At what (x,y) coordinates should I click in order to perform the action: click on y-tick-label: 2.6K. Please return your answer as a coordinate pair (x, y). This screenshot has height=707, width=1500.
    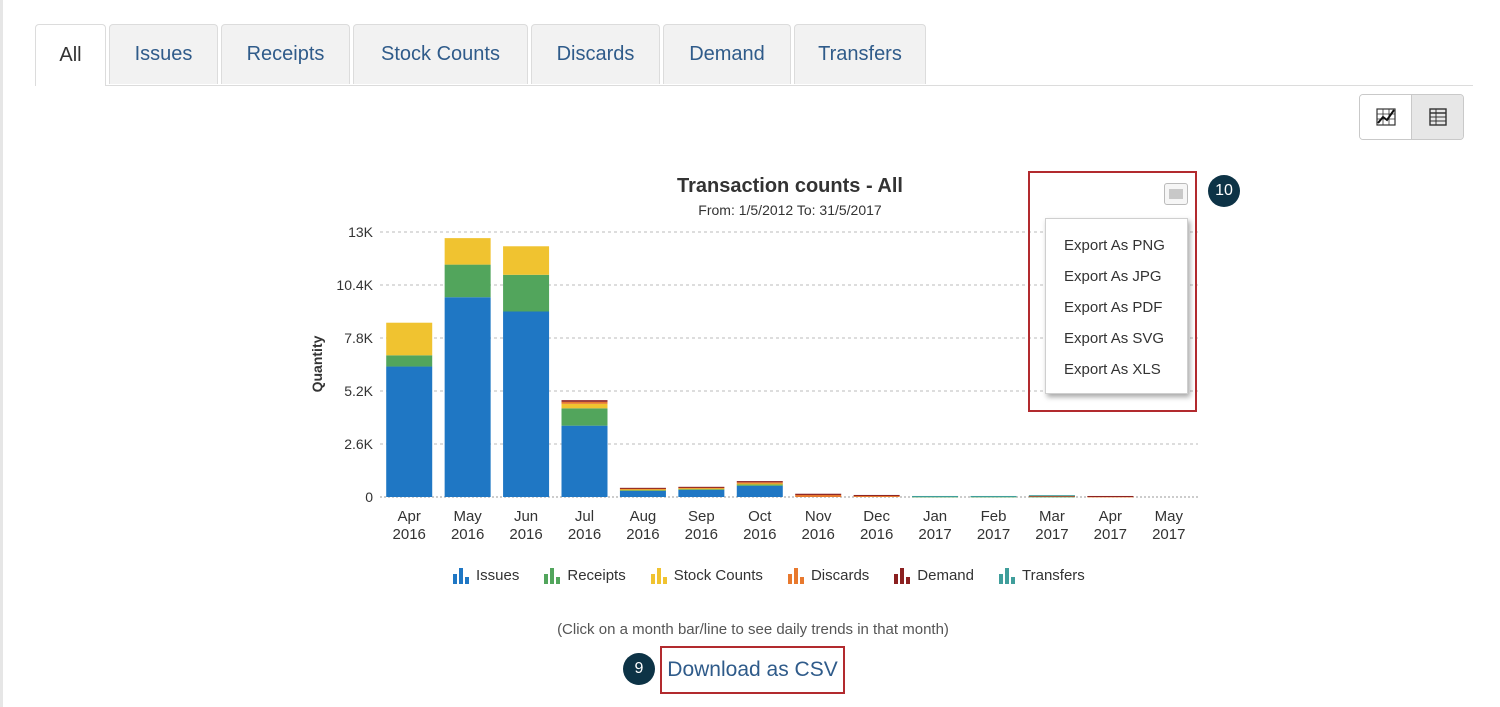
    Looking at the image, I should click on (358, 444).